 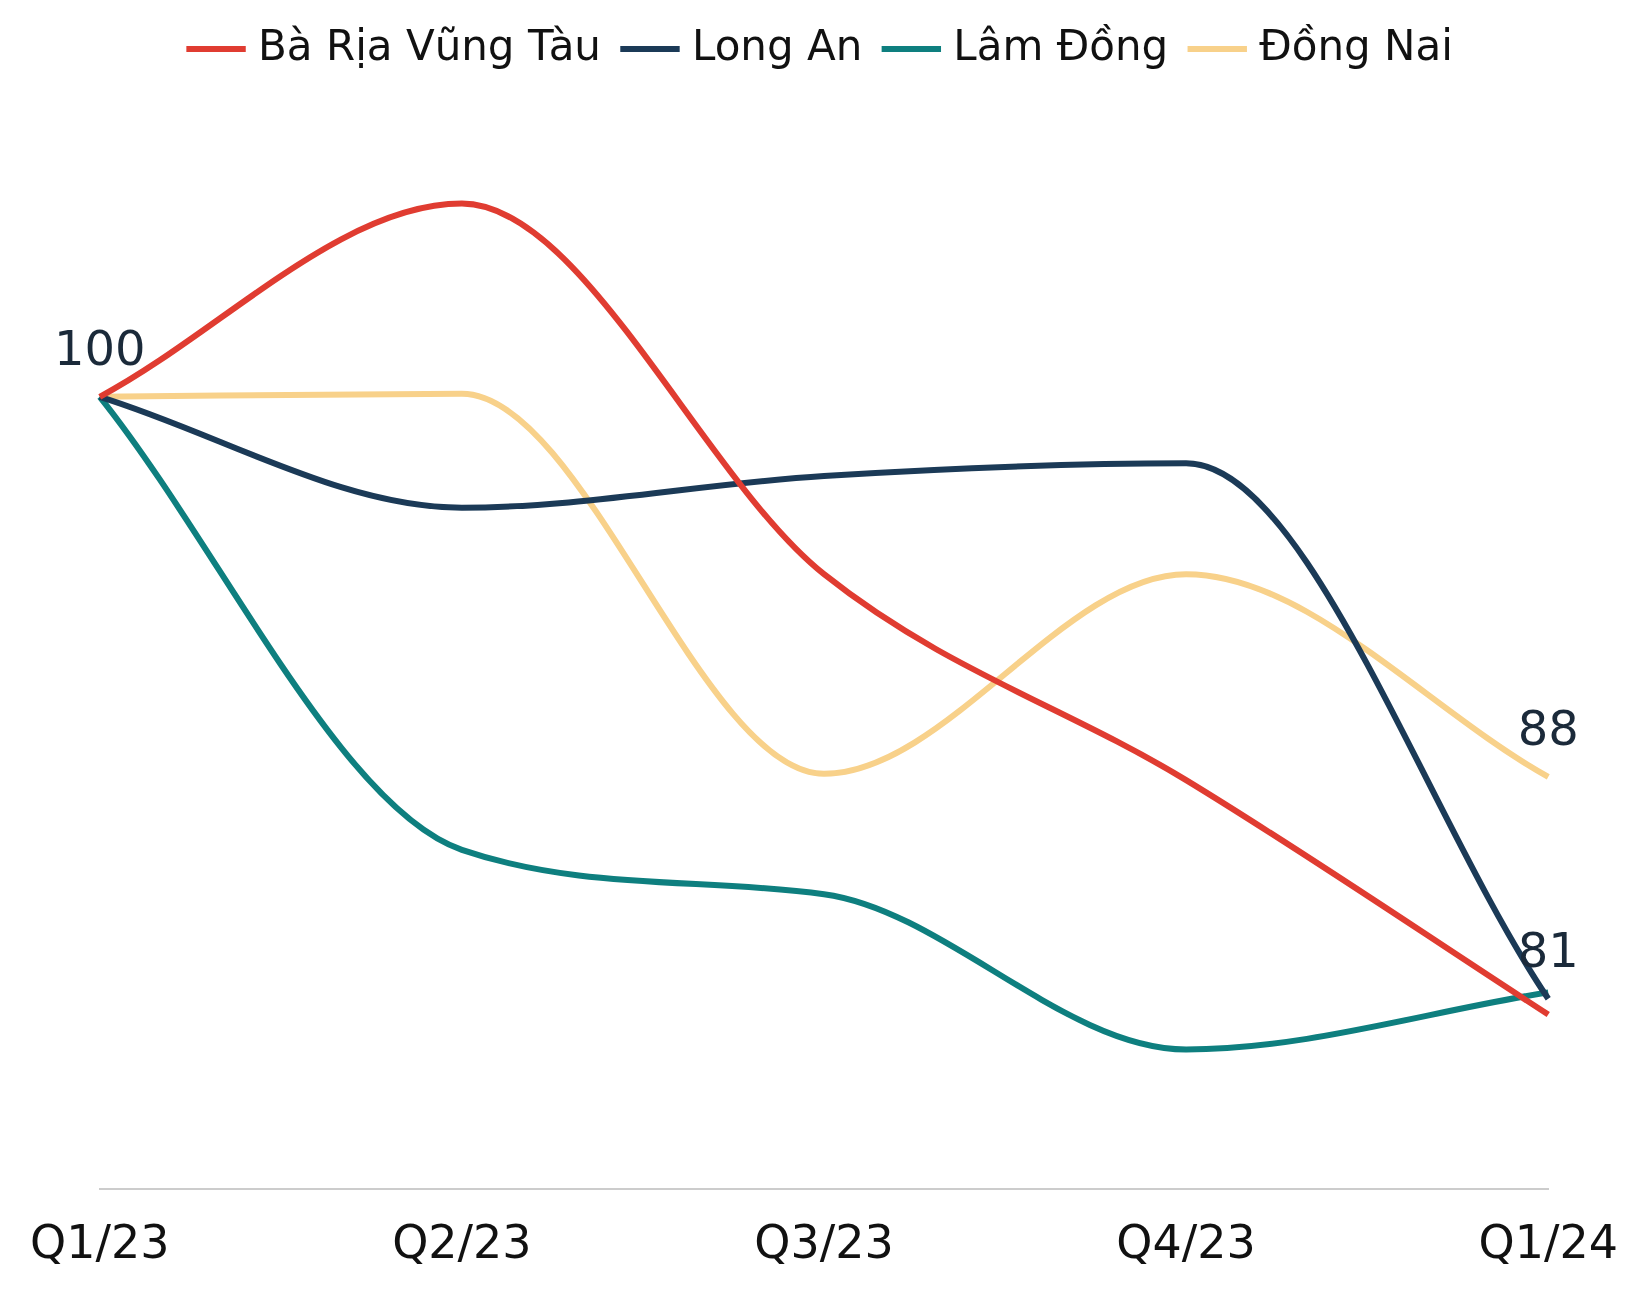 I want to click on legend-label: Lâm Đồng, so click(x=1061, y=45).